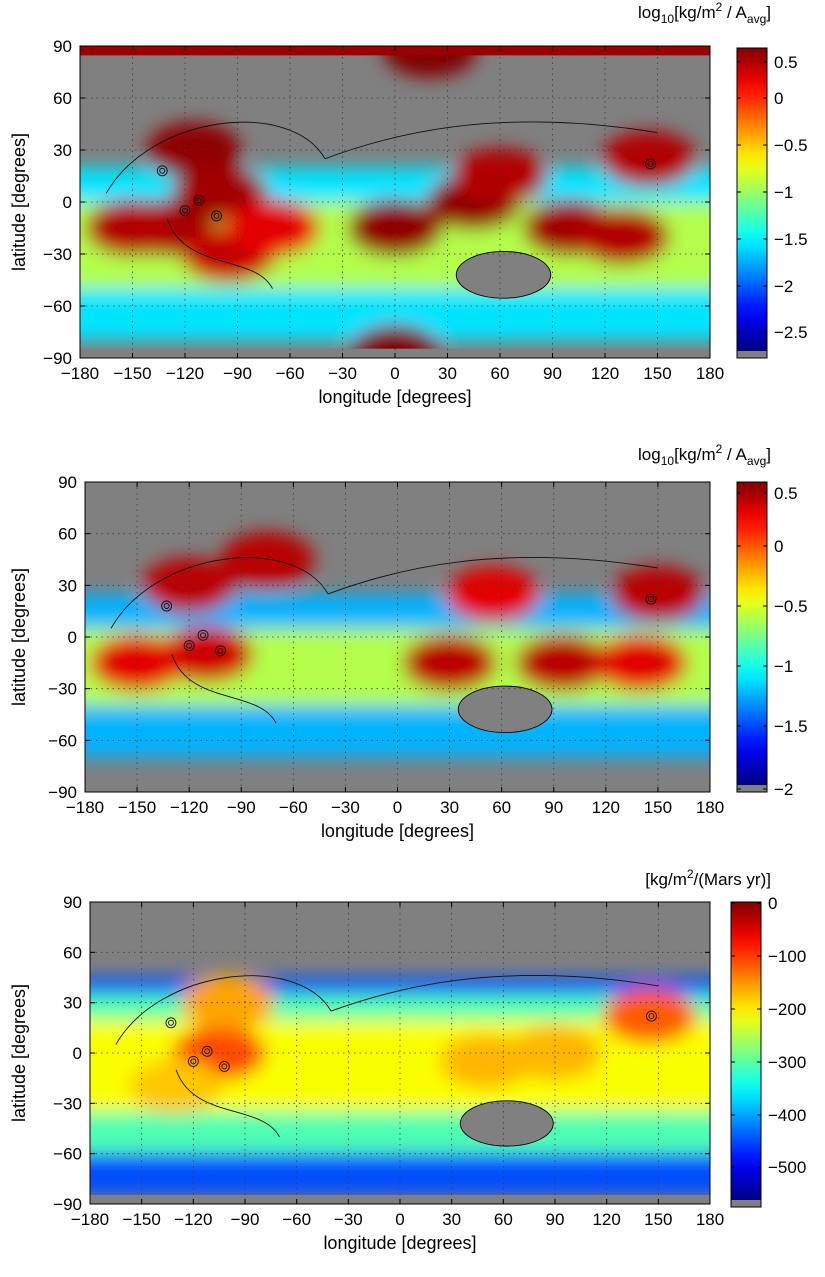  What do you see at coordinates (725, 1037) in the screenshot?
I see `colorbar: 0 −100 −200 −300 −400 −500 [kg/m2/(Mars yr)]` at bounding box center [725, 1037].